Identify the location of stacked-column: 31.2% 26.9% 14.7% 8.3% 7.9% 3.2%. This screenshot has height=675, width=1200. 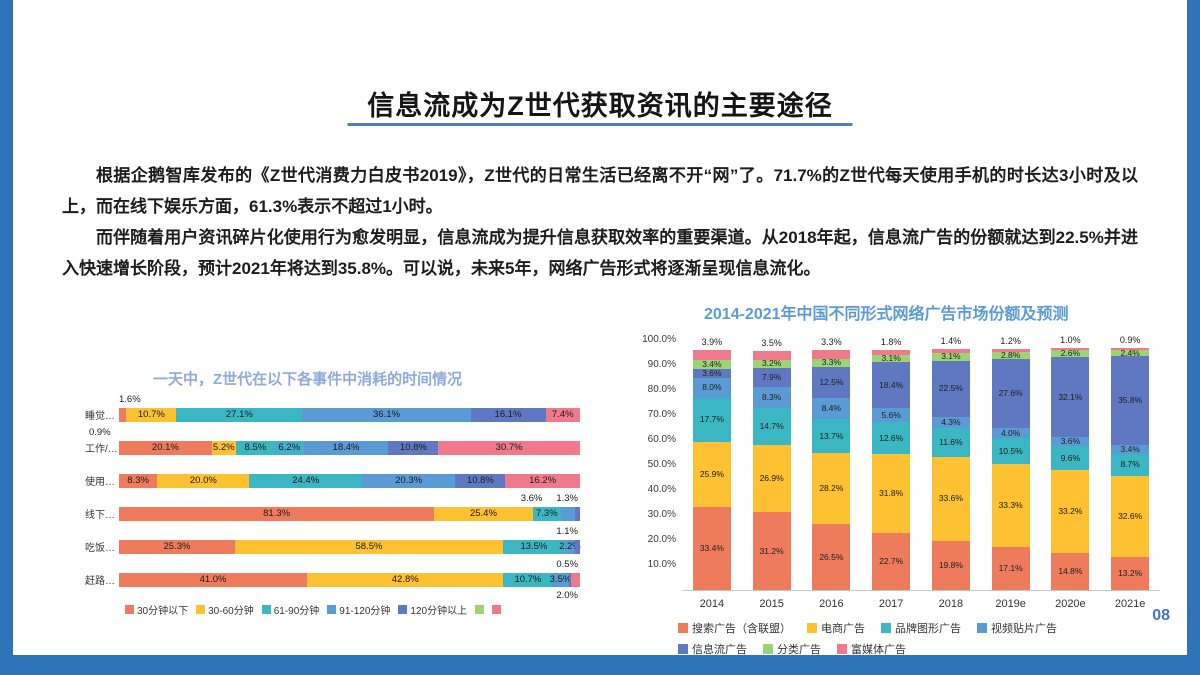
(771, 470).